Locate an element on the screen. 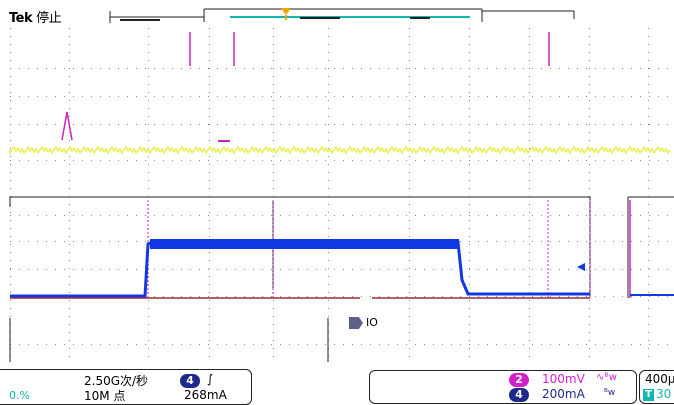  trigger-source-badge: 4 is located at coordinates (190, 381).